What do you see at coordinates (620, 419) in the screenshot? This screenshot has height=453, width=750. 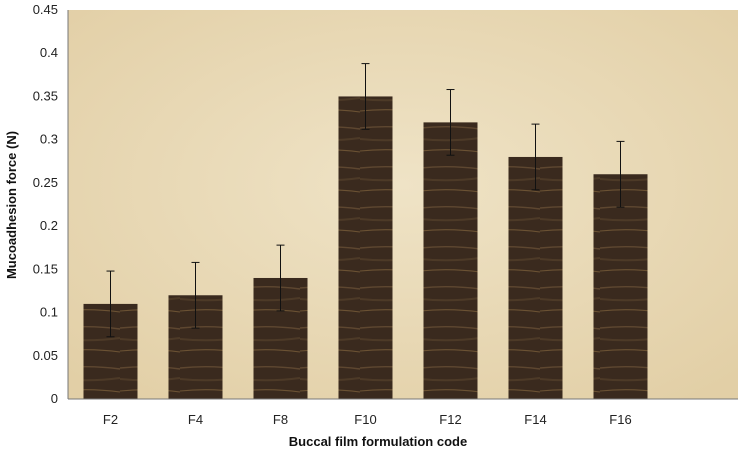 I see `x-tick-label: F16` at bounding box center [620, 419].